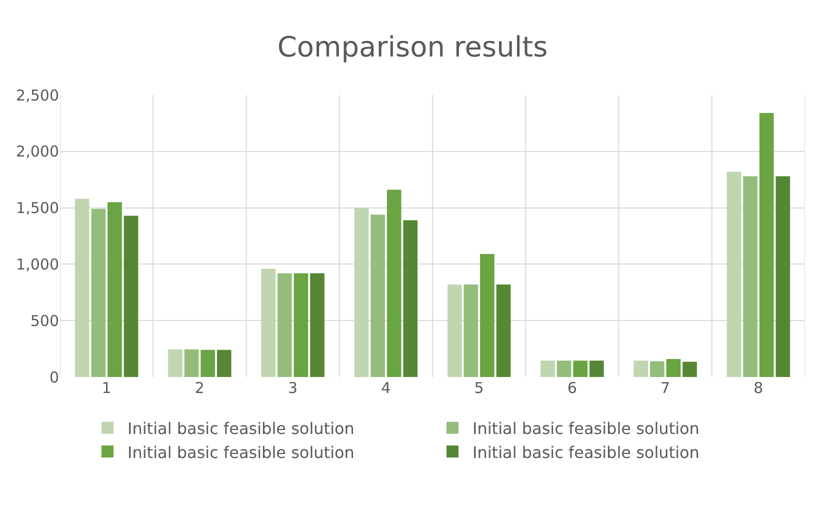 This screenshot has height=527, width=825. What do you see at coordinates (44, 321) in the screenshot?
I see `y-tick-label: 500` at bounding box center [44, 321].